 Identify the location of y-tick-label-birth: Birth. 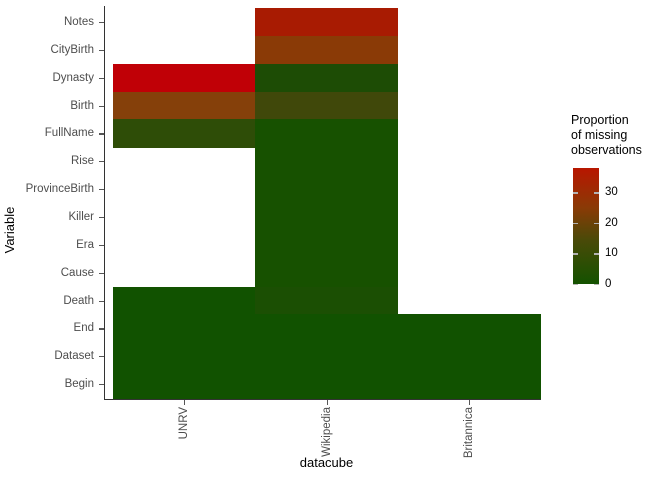
(82, 105).